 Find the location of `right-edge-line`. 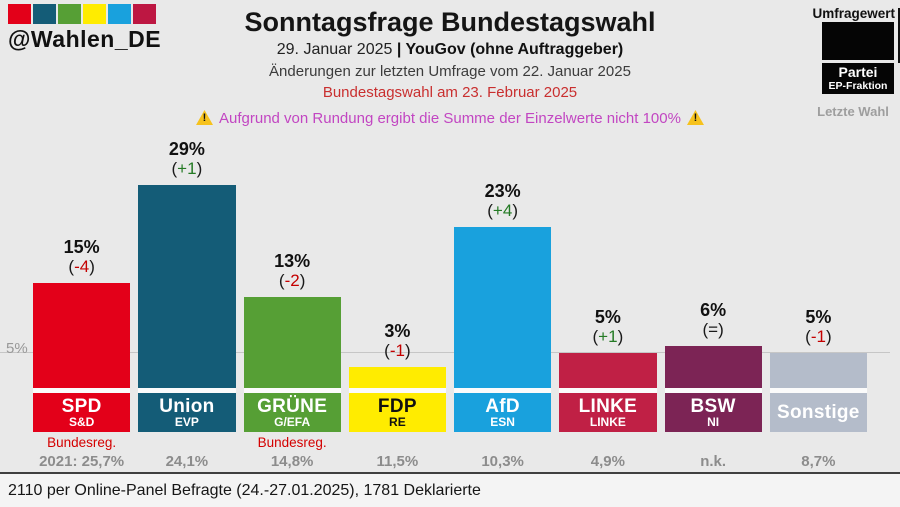

right-edge-line is located at coordinates (899, 35).